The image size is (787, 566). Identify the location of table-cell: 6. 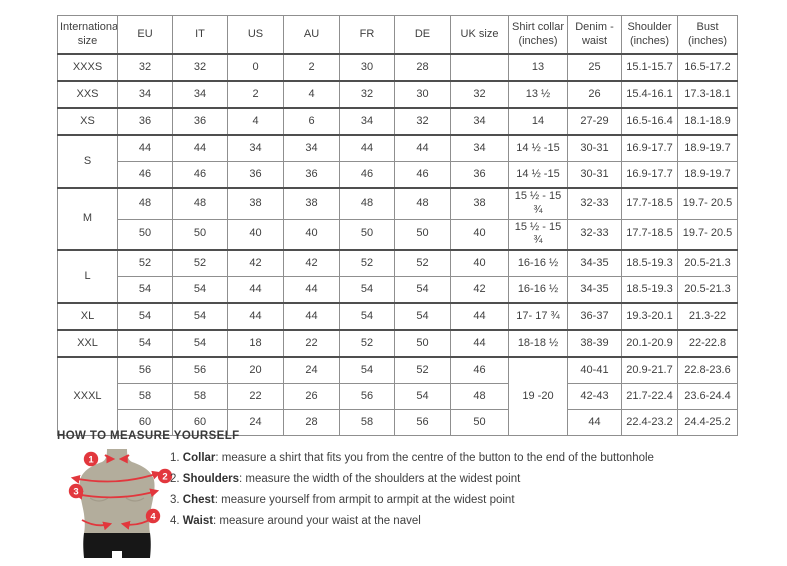
(311, 121).